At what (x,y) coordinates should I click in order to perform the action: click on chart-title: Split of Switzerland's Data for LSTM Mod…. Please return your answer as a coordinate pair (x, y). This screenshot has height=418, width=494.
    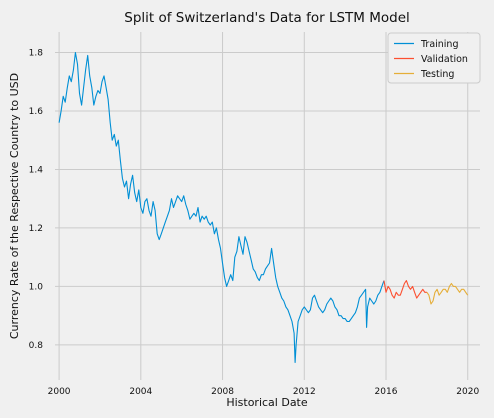
    Looking at the image, I should click on (267, 18).